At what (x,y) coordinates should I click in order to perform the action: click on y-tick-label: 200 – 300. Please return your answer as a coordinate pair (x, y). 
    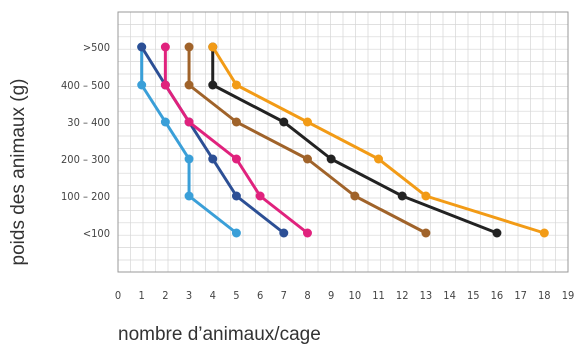
    Looking at the image, I should click on (85, 159).